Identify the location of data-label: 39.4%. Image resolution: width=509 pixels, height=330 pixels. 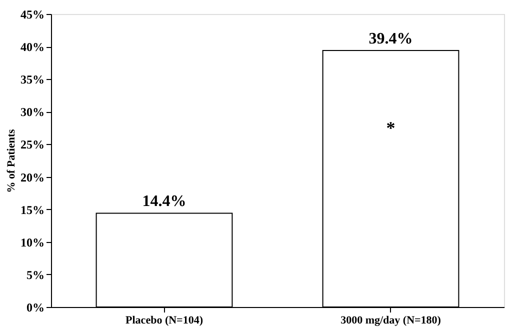
(390, 39).